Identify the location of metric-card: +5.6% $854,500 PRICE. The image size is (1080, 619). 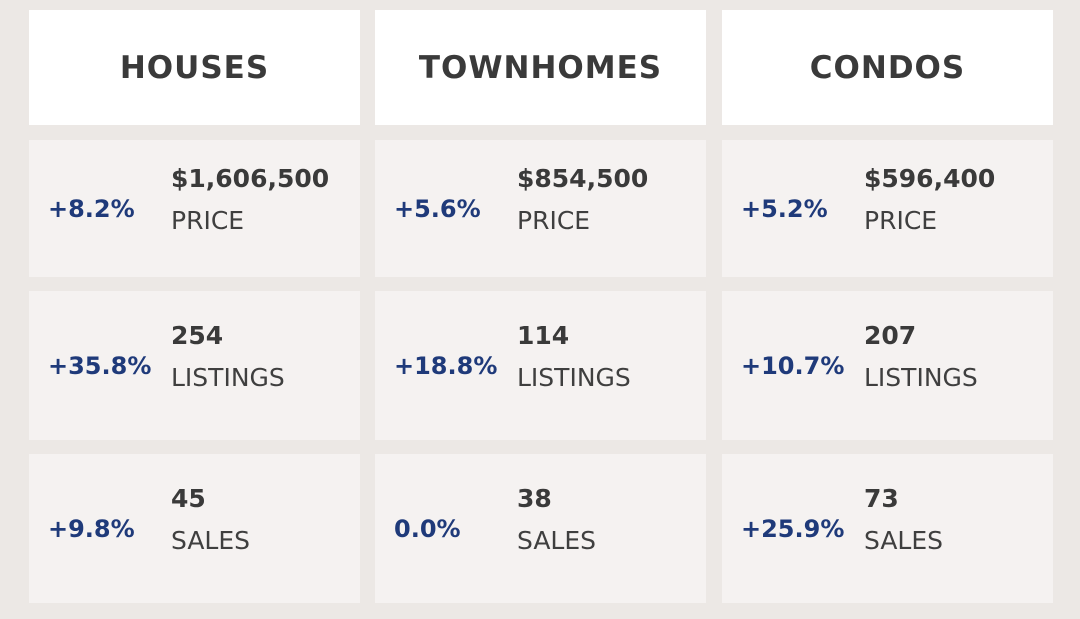
(540, 208).